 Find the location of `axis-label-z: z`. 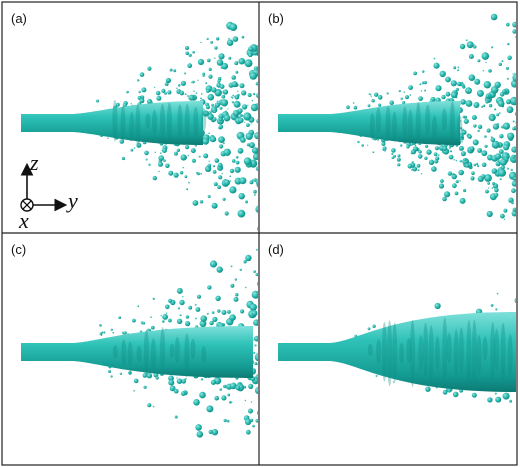

axis-label-z: z is located at coordinates (34, 162).